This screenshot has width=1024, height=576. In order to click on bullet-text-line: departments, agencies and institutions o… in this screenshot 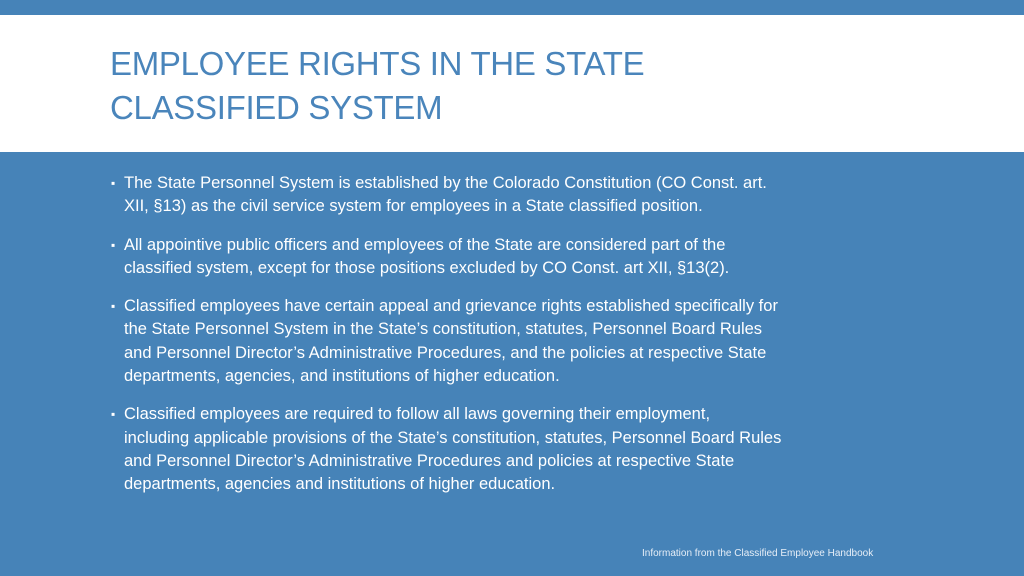, I will do `click(340, 484)`.